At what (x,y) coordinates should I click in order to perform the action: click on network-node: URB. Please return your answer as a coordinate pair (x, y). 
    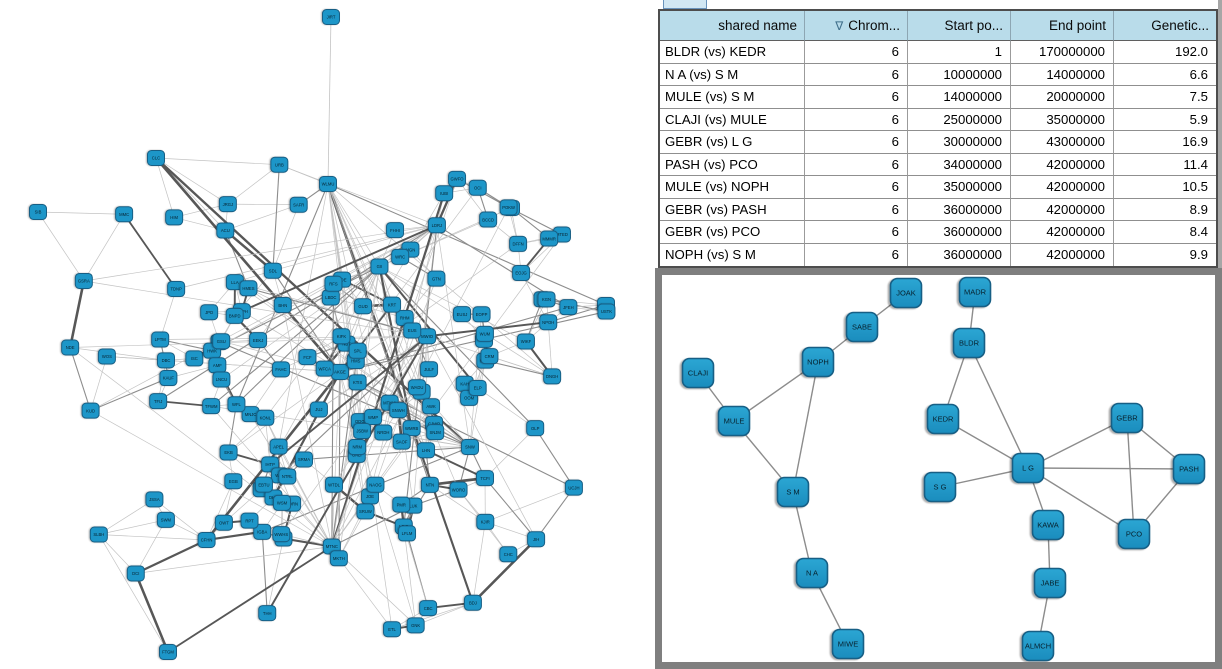
    Looking at the image, I should click on (279, 164).